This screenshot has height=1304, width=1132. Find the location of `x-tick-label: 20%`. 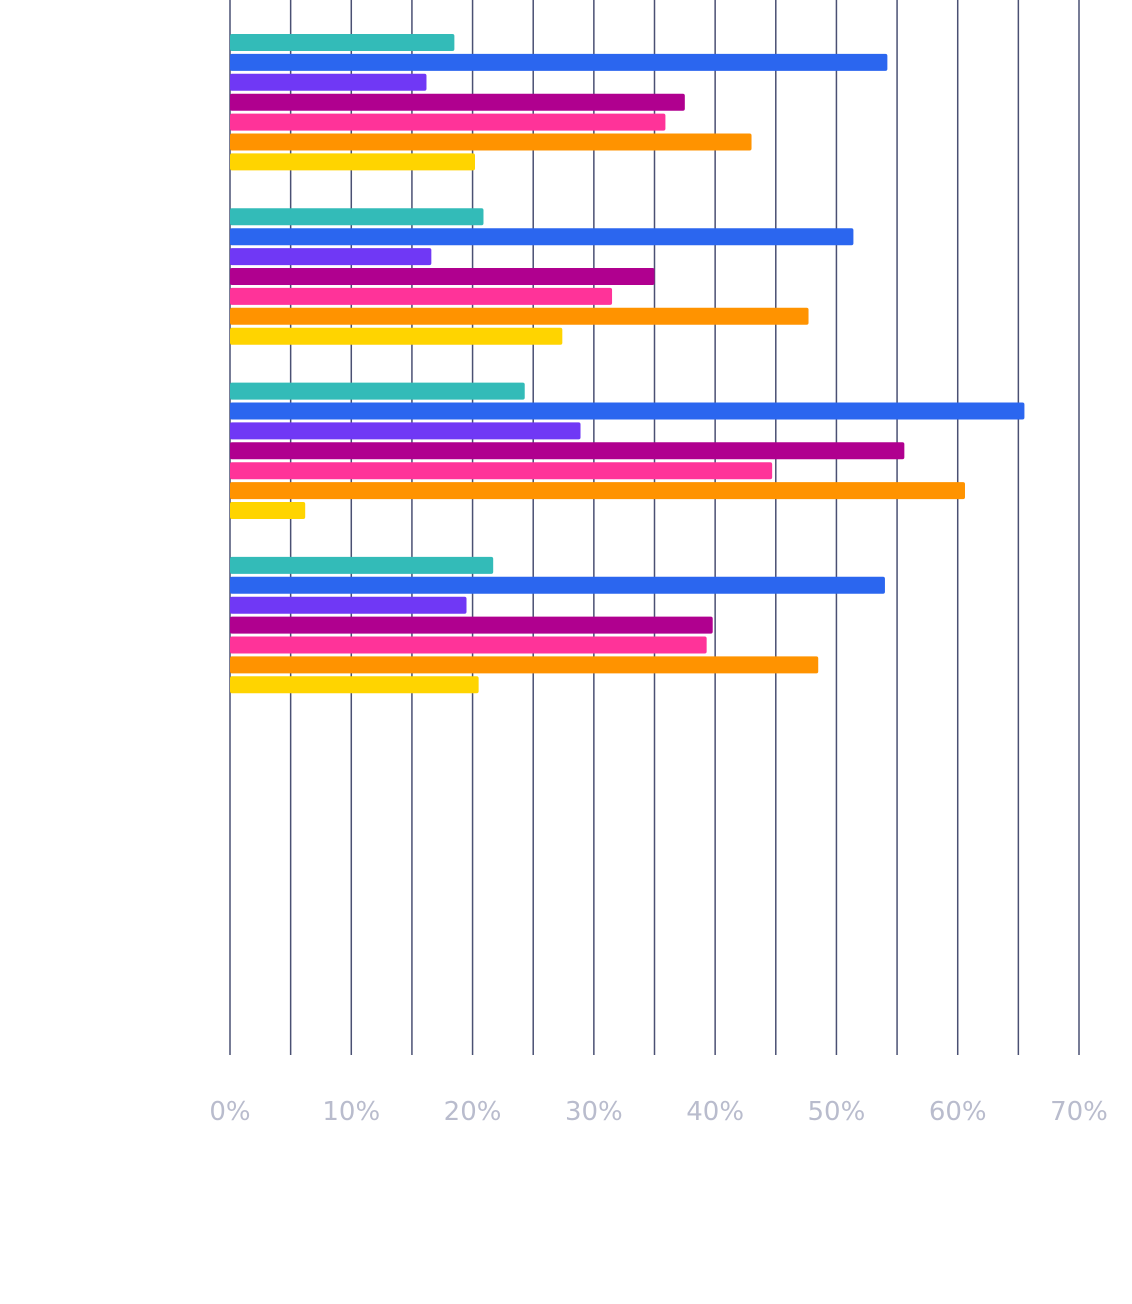

x-tick-label: 20% is located at coordinates (473, 1112).